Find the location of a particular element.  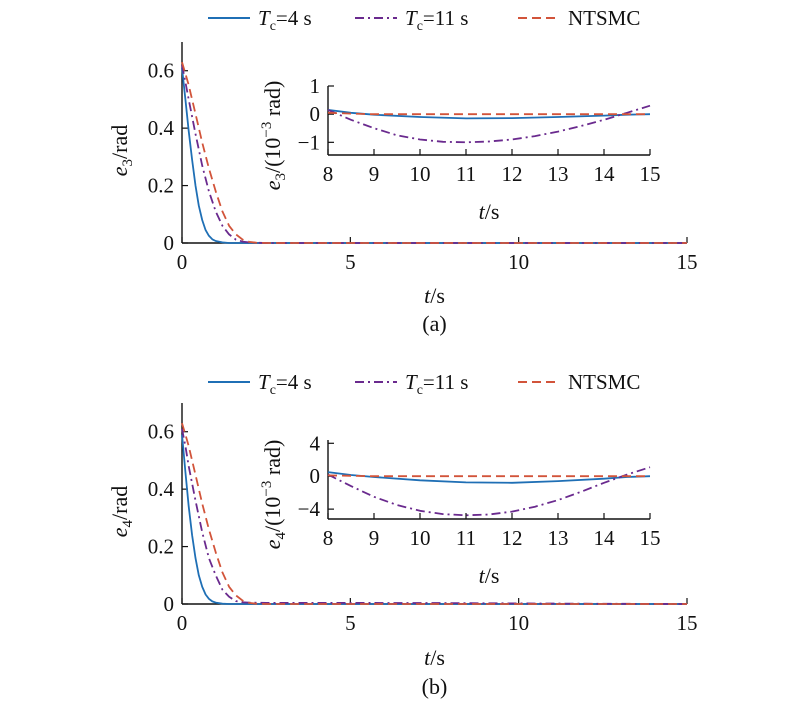

inset-background is located at coordinates (489, 120).